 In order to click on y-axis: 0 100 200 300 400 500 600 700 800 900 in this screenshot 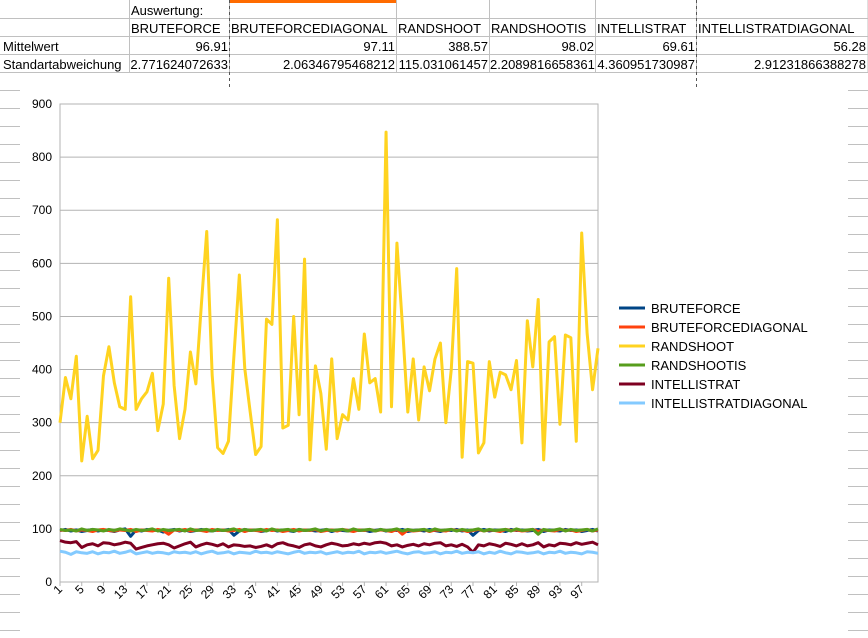, I will do `click(42, 343)`.